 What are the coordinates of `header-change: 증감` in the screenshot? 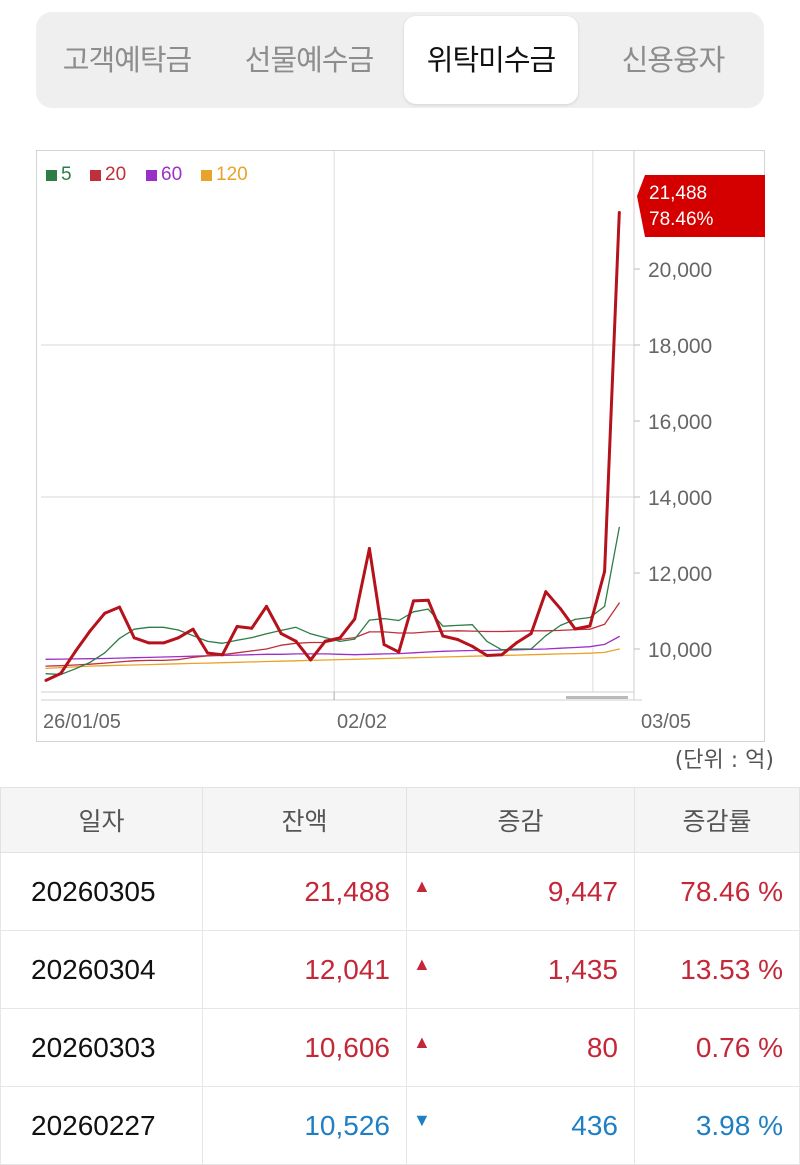 It's located at (520, 820).